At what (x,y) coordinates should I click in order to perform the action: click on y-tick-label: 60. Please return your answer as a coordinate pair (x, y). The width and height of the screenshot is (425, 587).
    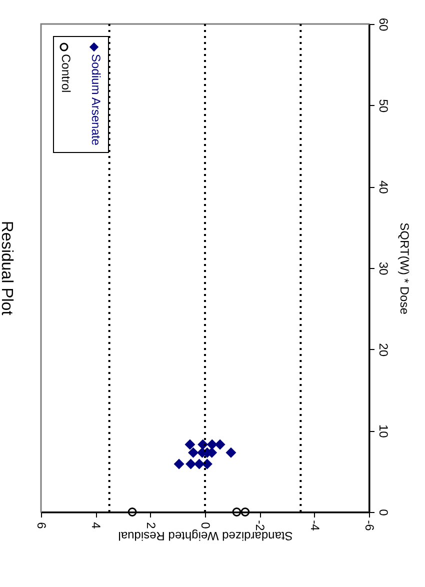
    Looking at the image, I should click on (383, 25).